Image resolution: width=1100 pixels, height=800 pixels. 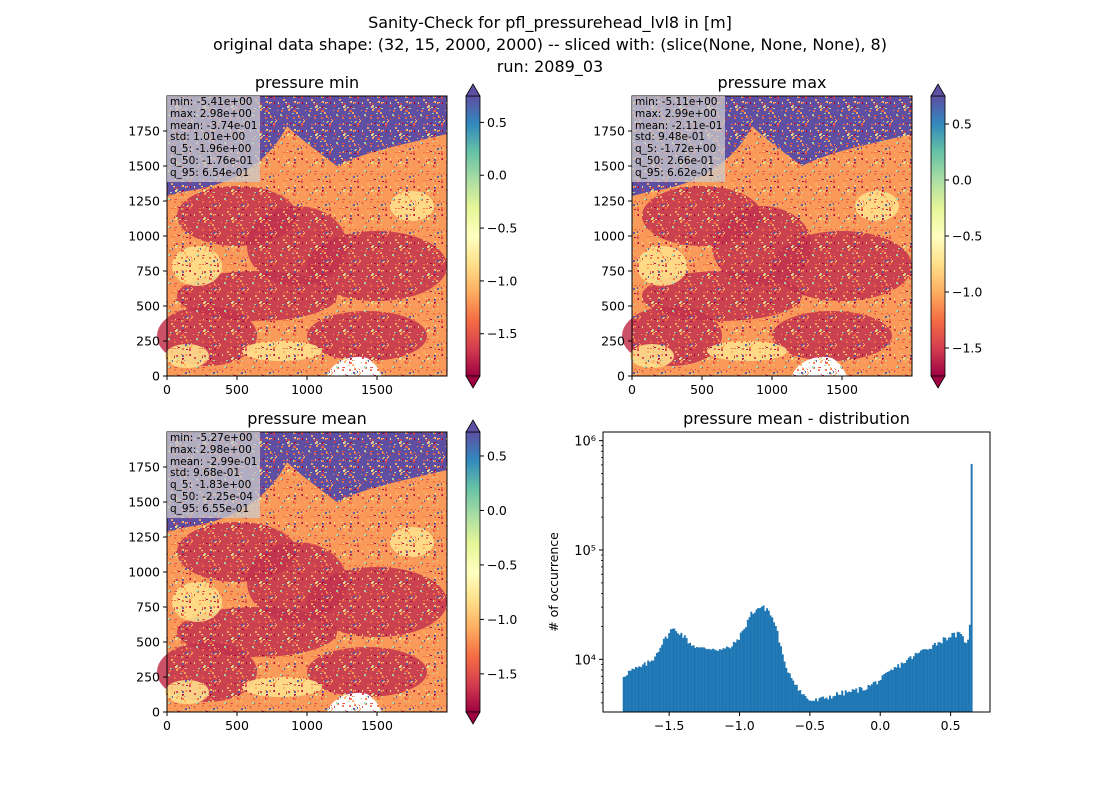 What do you see at coordinates (670, 137) in the screenshot?
I see `stat-line: std: 9.48e-01` at bounding box center [670, 137].